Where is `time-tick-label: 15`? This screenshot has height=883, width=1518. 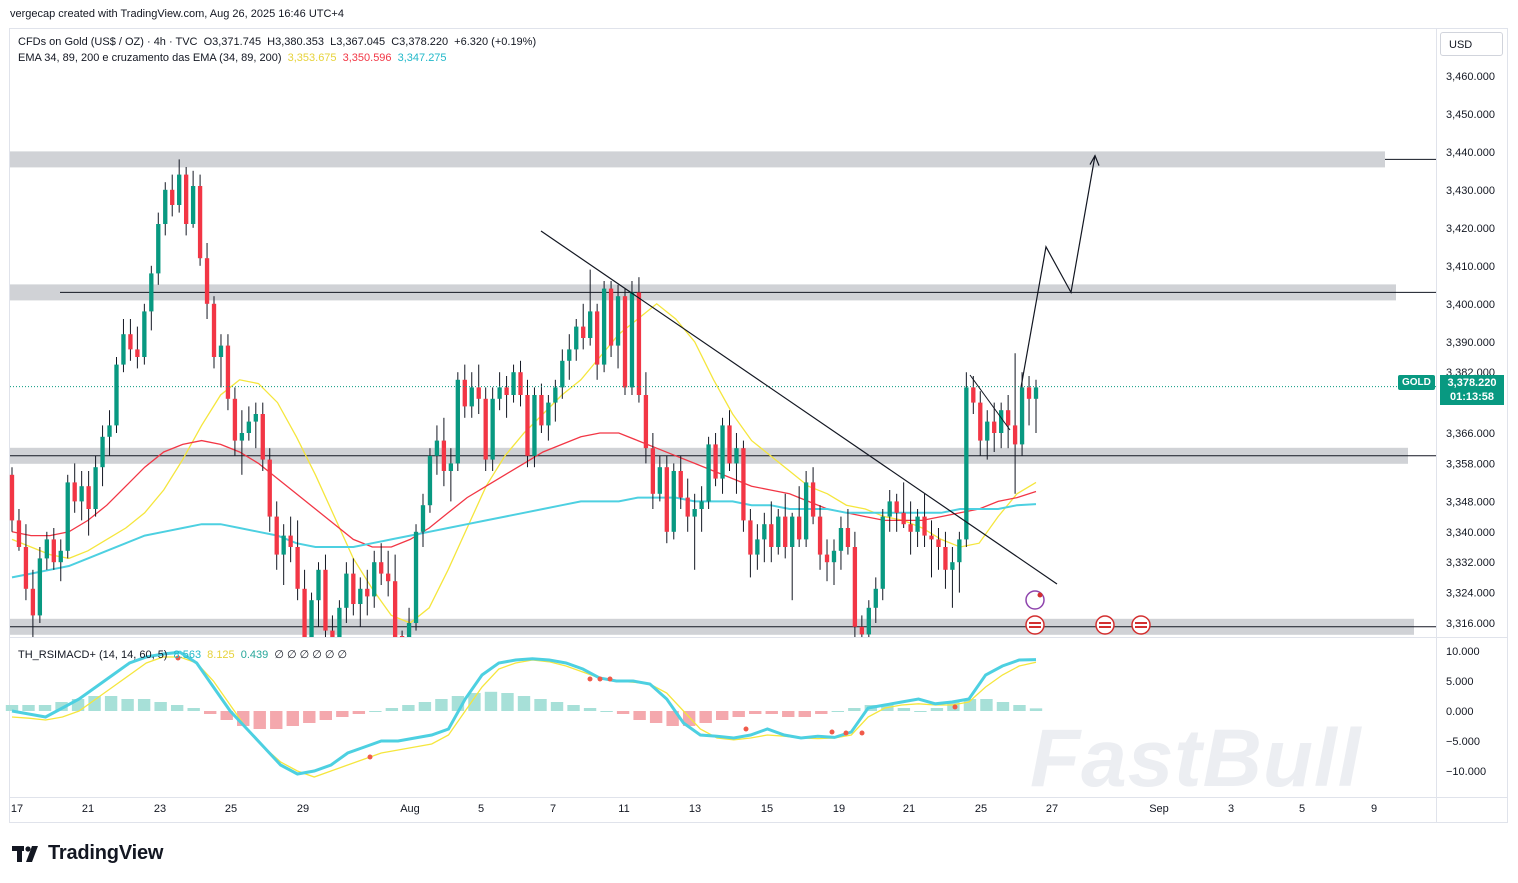 time-tick-label: 15 is located at coordinates (767, 809).